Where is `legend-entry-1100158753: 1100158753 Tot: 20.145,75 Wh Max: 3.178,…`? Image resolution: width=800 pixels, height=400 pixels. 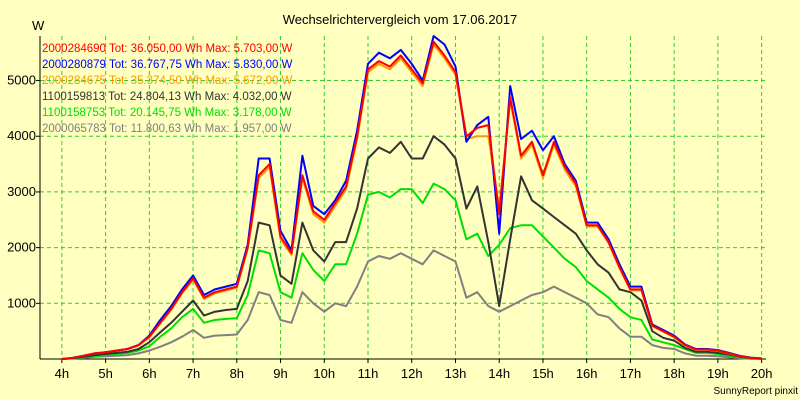
legend-entry-1100158753: 1100158753 Tot: 20.145,75 Wh Max: 3.178,… is located at coordinates (167, 113).